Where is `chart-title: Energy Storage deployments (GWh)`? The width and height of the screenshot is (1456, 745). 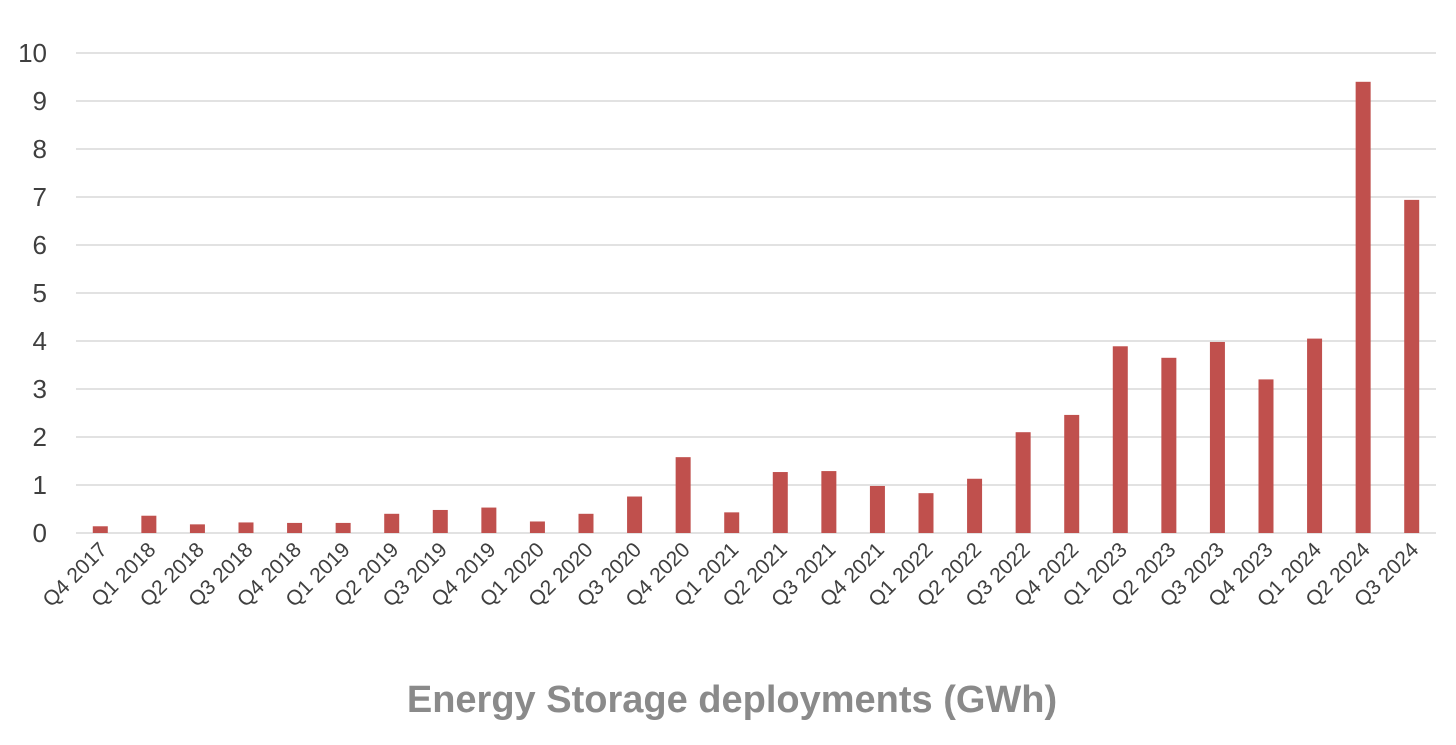
chart-title: Energy Storage deployments (GWh) is located at coordinates (732, 700).